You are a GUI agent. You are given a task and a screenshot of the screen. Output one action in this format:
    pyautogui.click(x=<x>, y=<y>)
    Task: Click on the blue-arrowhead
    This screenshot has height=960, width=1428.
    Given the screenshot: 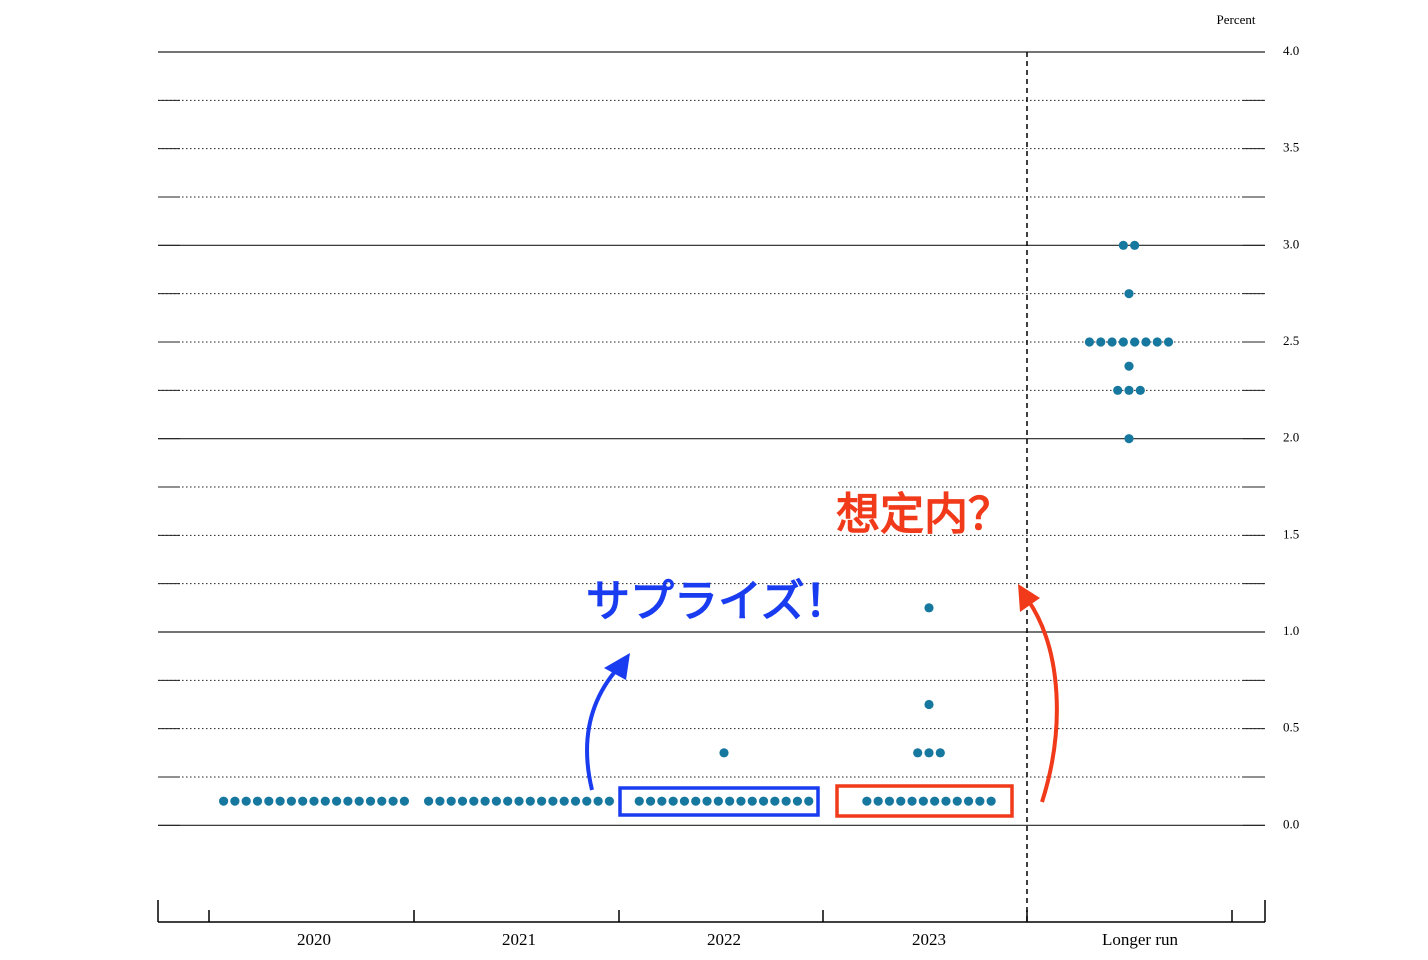 What is the action you would take?
    pyautogui.click(x=617, y=666)
    